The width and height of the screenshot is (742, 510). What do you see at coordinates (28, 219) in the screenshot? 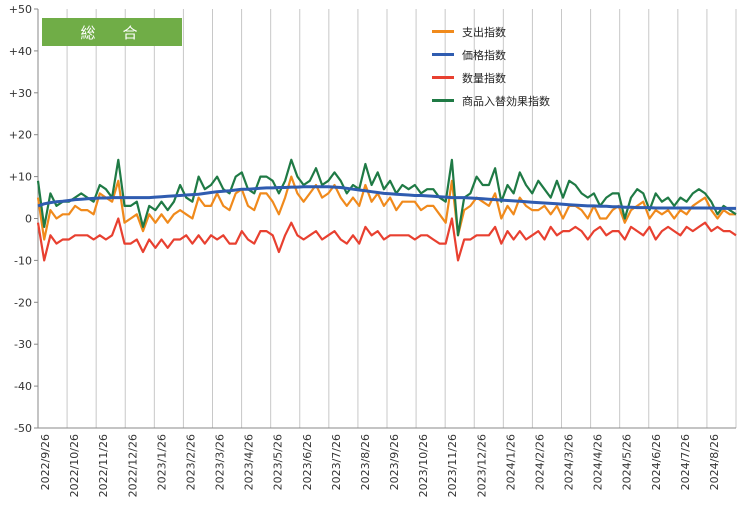
I see `y-tick-label: 0` at bounding box center [28, 219].